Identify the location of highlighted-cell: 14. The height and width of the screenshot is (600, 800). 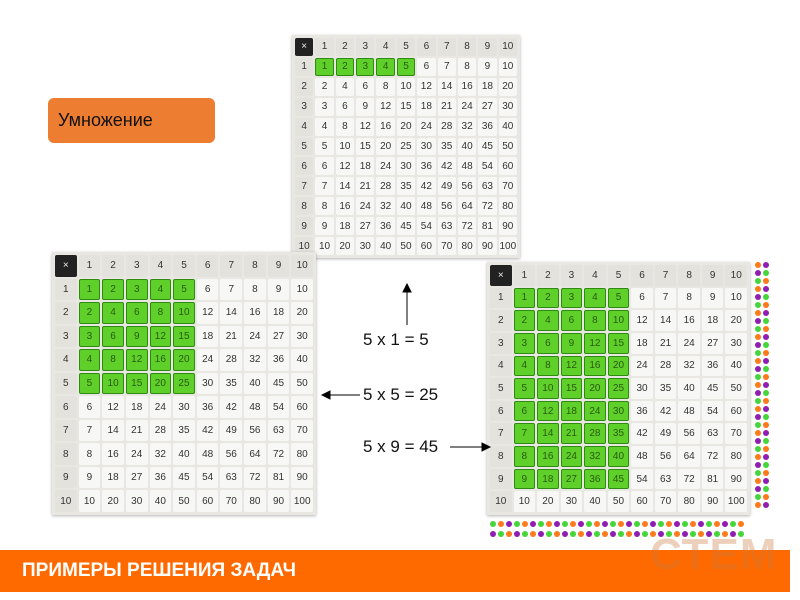
(548, 434).